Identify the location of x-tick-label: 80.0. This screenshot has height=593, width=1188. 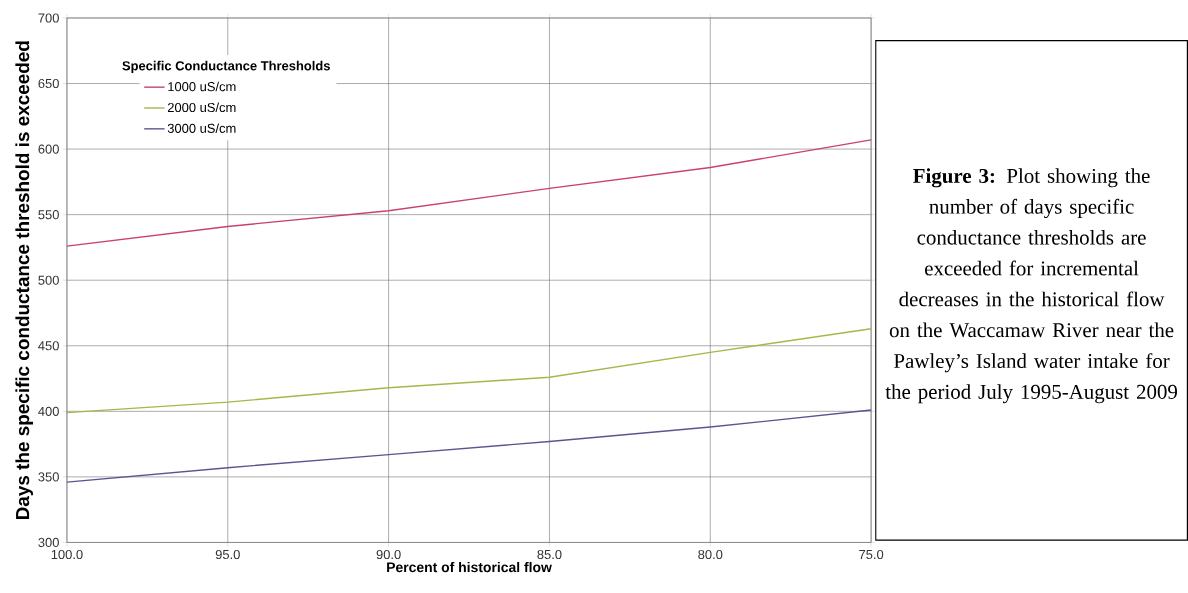
(710, 554).